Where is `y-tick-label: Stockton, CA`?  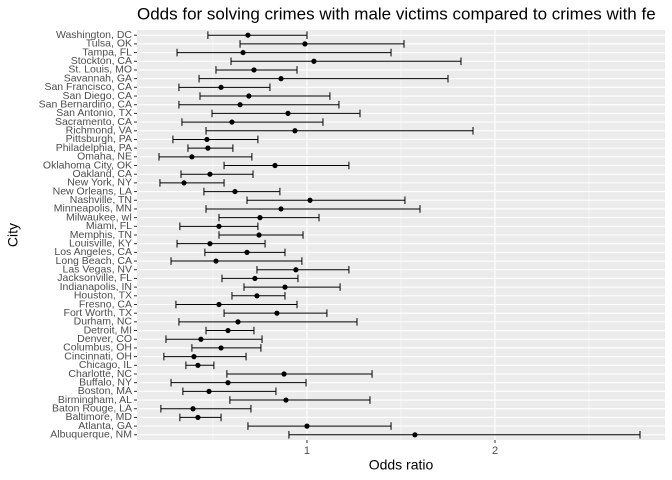
y-tick-label: Stockton, CA is located at coordinates (101, 61).